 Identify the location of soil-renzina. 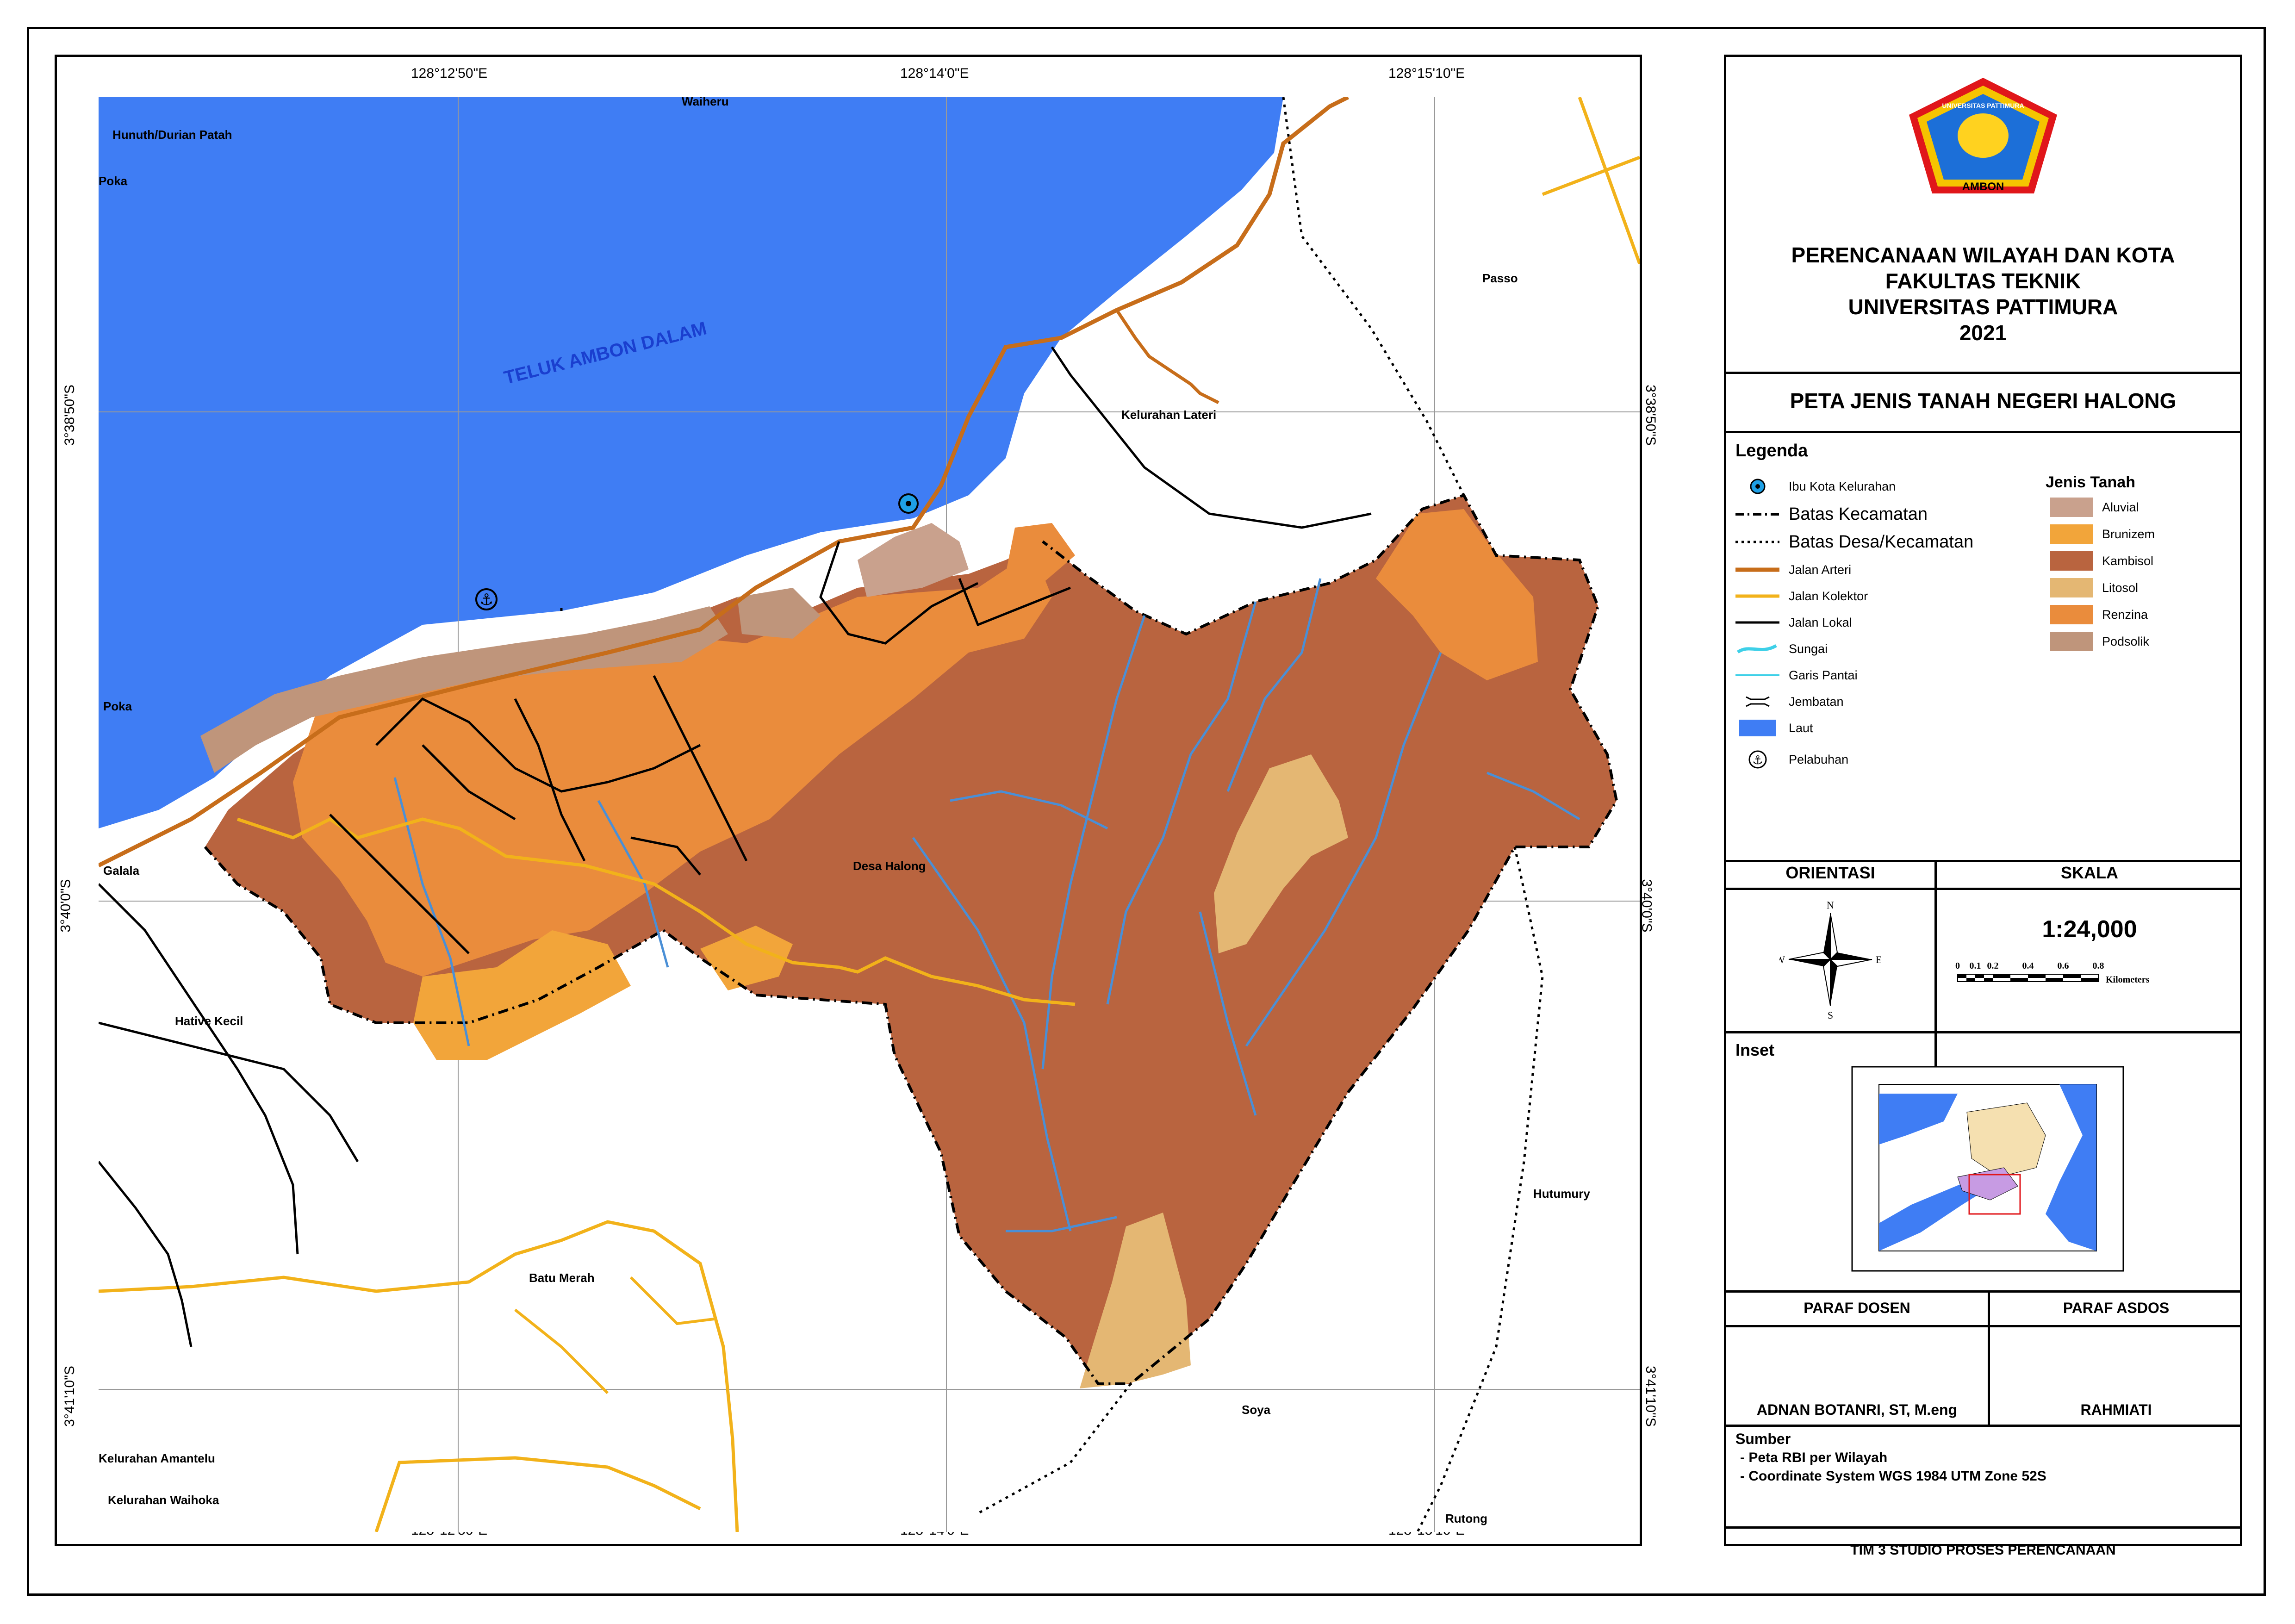
(672, 764).